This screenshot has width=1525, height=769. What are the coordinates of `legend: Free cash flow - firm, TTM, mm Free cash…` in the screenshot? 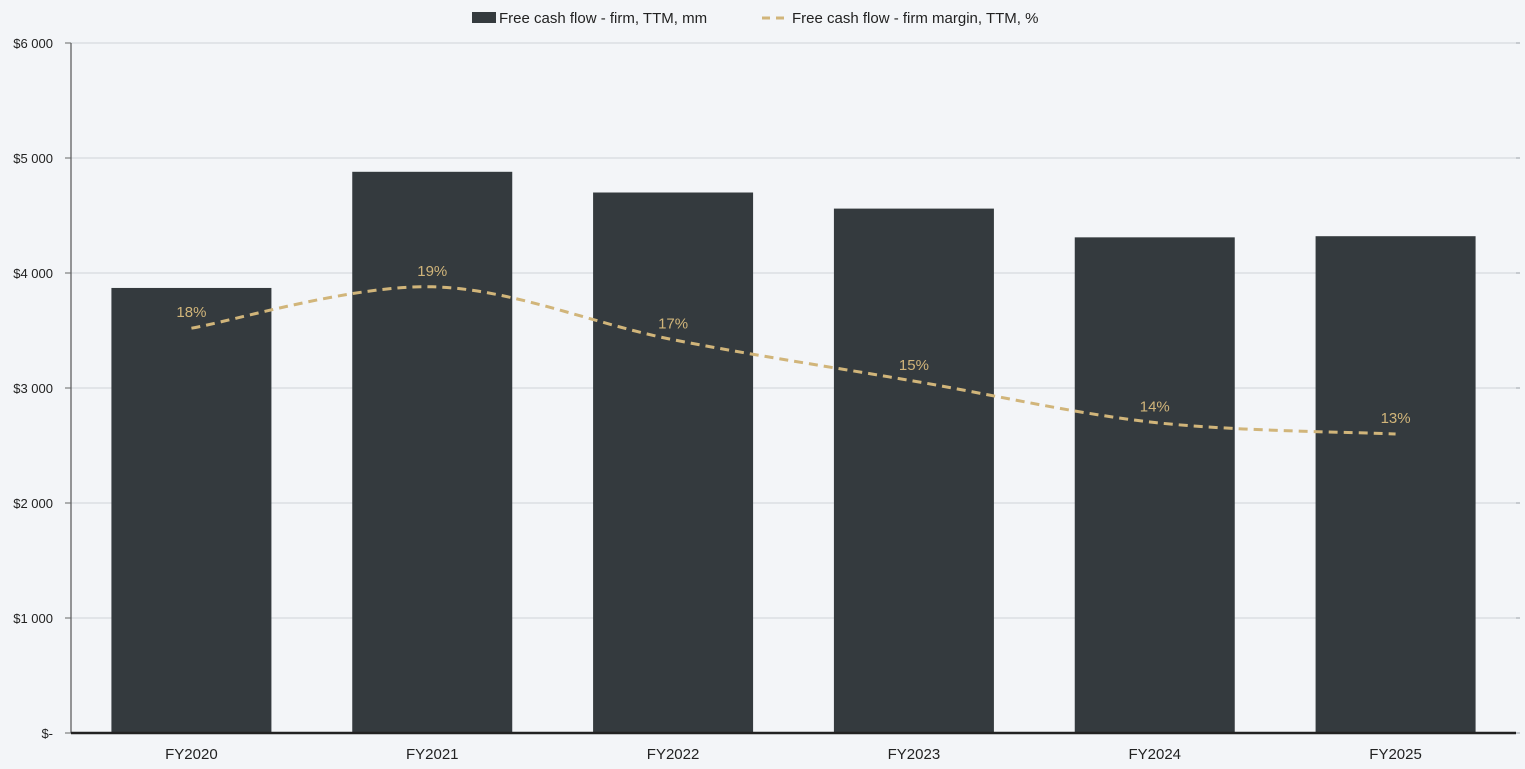 It's located at (755, 18).